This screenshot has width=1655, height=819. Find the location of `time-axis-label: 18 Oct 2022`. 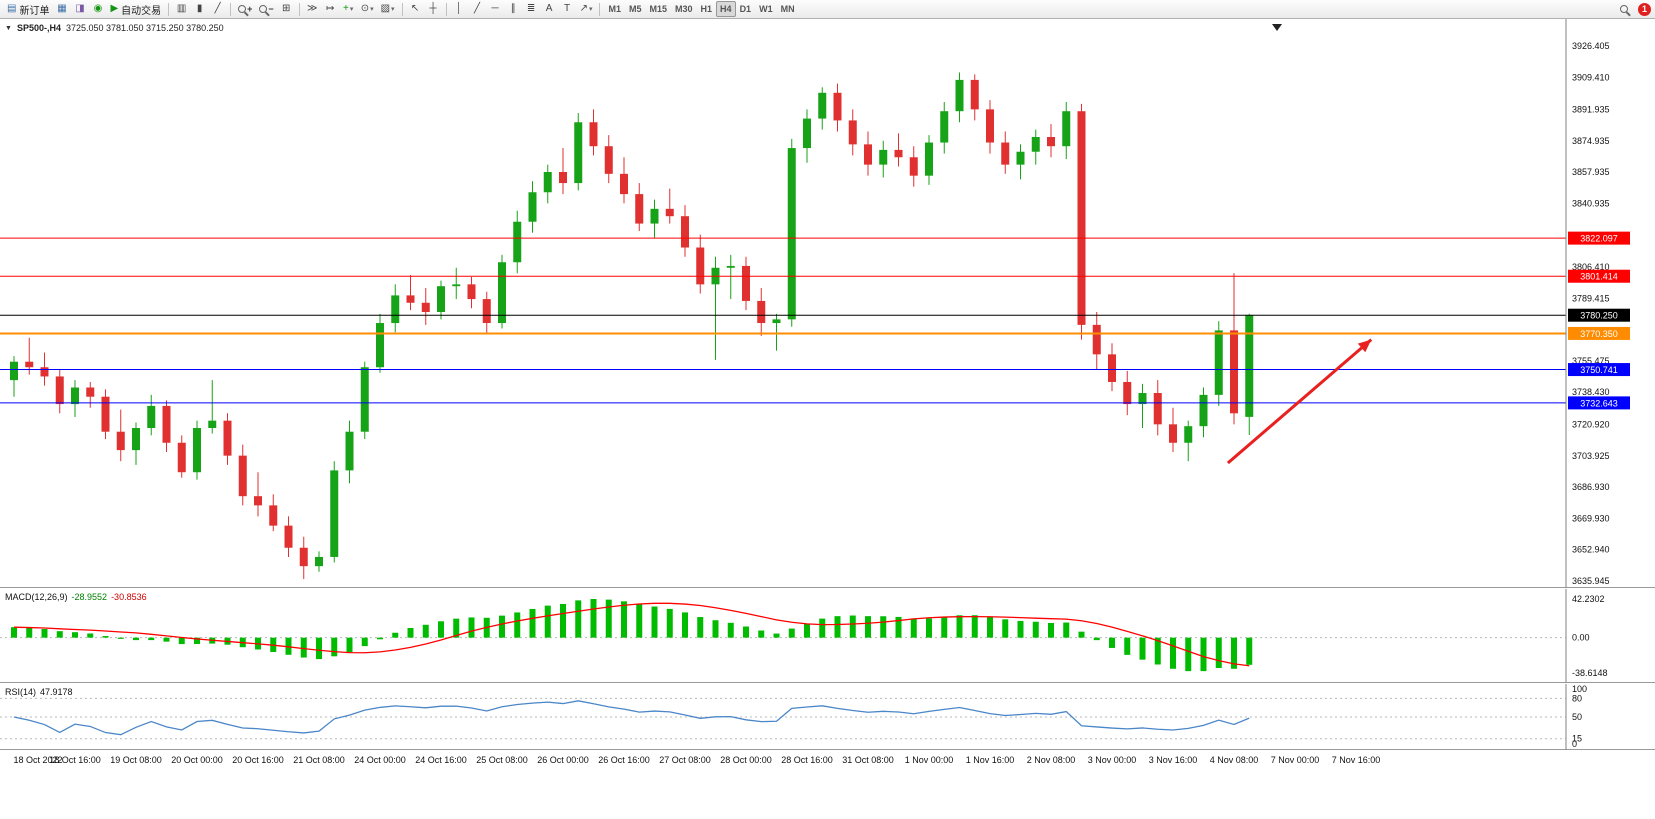

time-axis-label: 18 Oct 2022 is located at coordinates (37, 760).